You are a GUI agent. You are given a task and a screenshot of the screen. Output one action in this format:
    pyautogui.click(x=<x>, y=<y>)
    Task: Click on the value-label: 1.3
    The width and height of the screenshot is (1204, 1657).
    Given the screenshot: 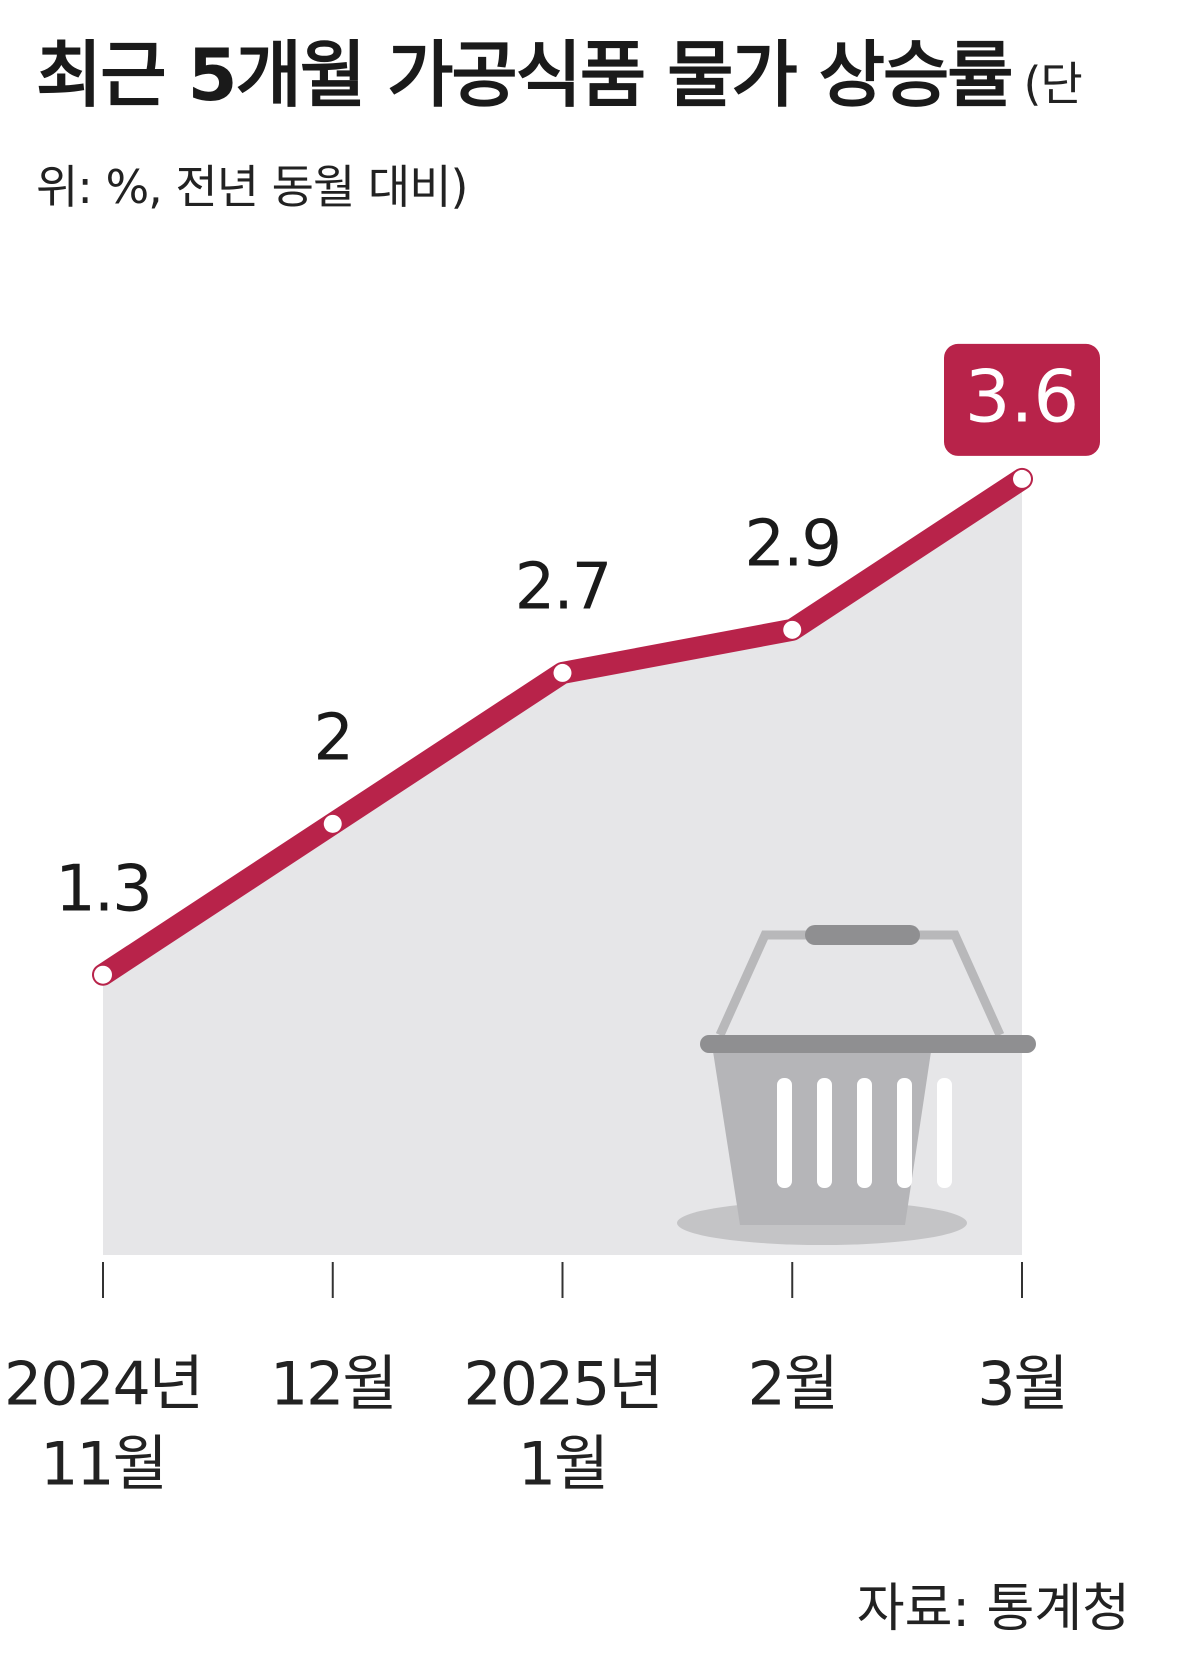 What is the action you would take?
    pyautogui.click(x=103, y=889)
    